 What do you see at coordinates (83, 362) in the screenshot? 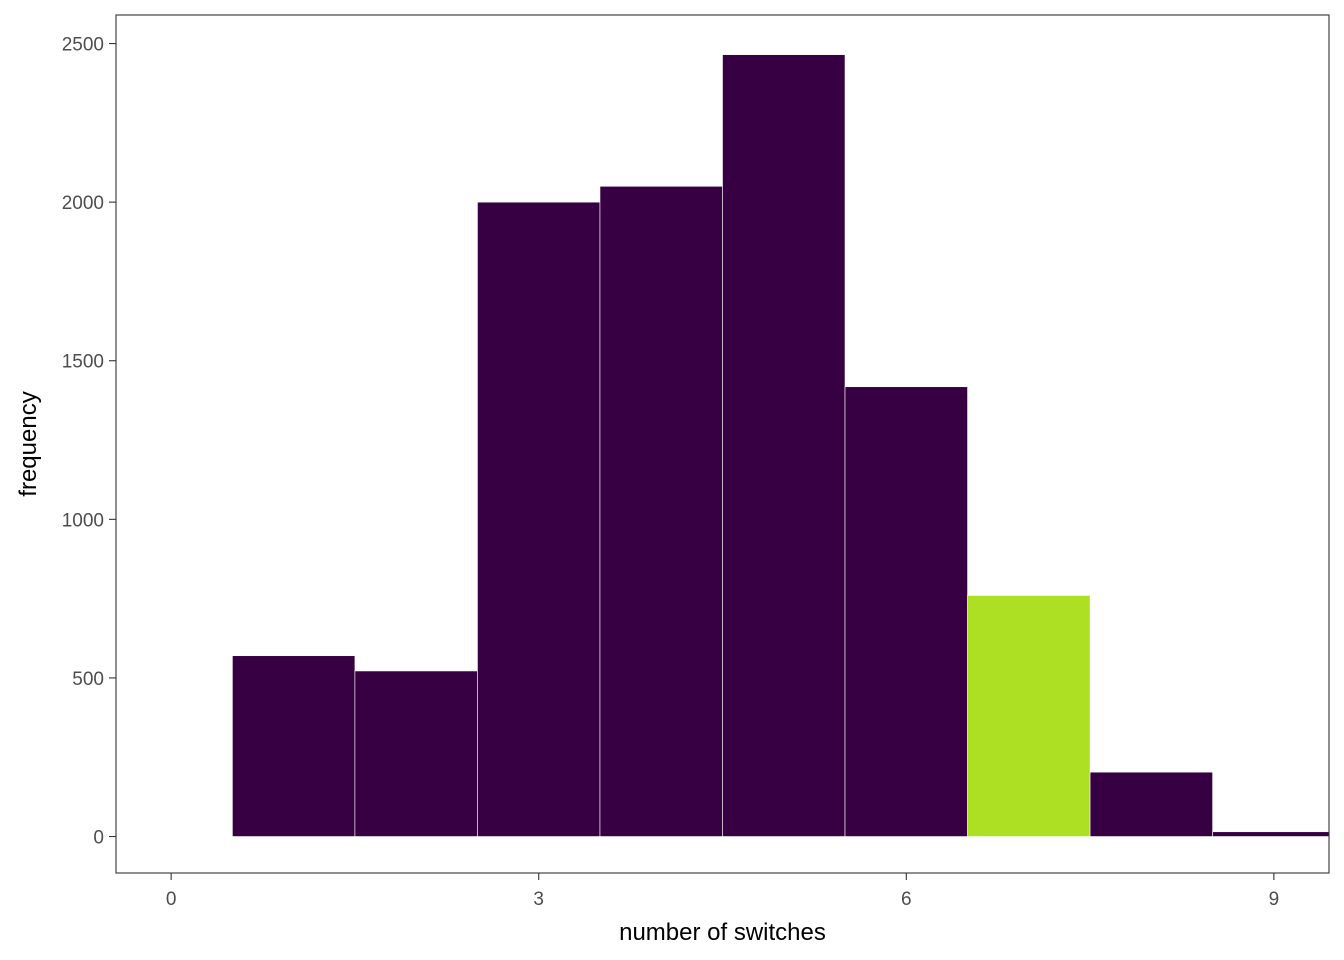
I see `y-tick-label-1500: 1500` at bounding box center [83, 362].